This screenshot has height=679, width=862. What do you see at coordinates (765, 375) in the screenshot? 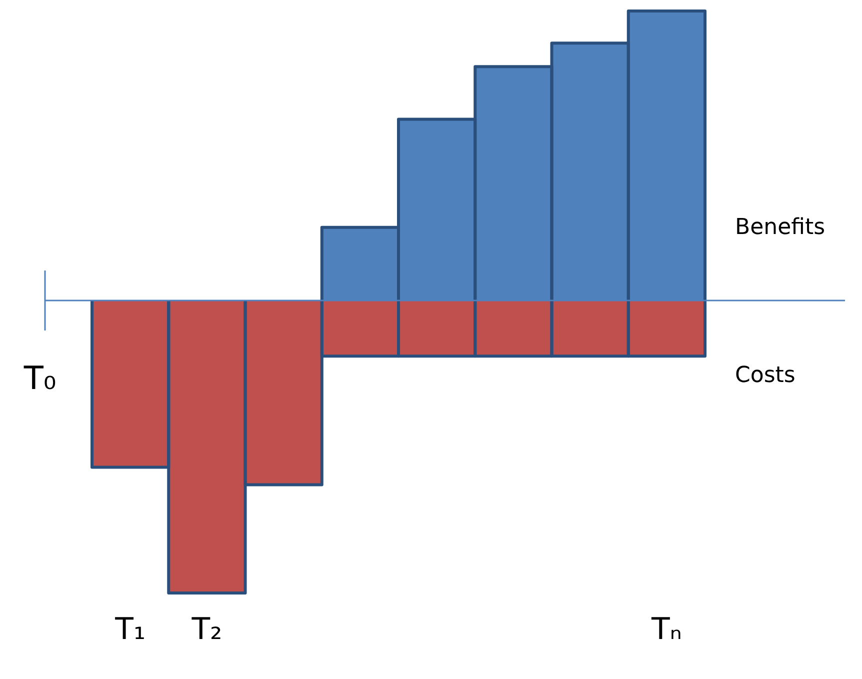
I see `series-label: Costs` at bounding box center [765, 375].